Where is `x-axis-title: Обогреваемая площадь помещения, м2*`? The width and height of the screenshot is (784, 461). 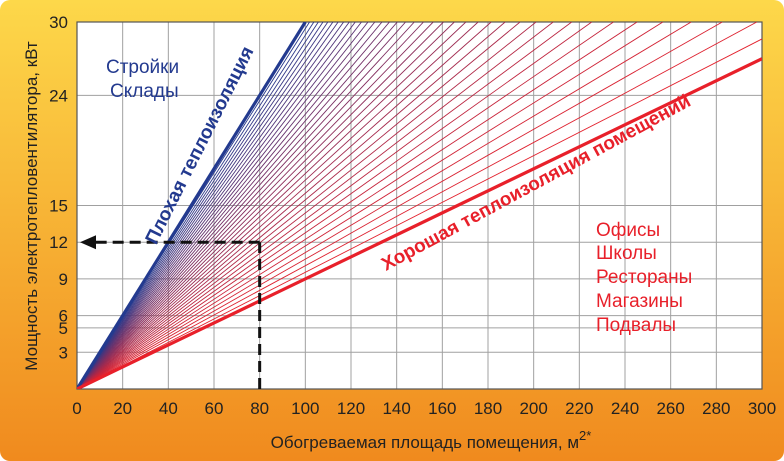 x-axis-title: Обогреваемая площадь помещения, м2* is located at coordinates (431, 440).